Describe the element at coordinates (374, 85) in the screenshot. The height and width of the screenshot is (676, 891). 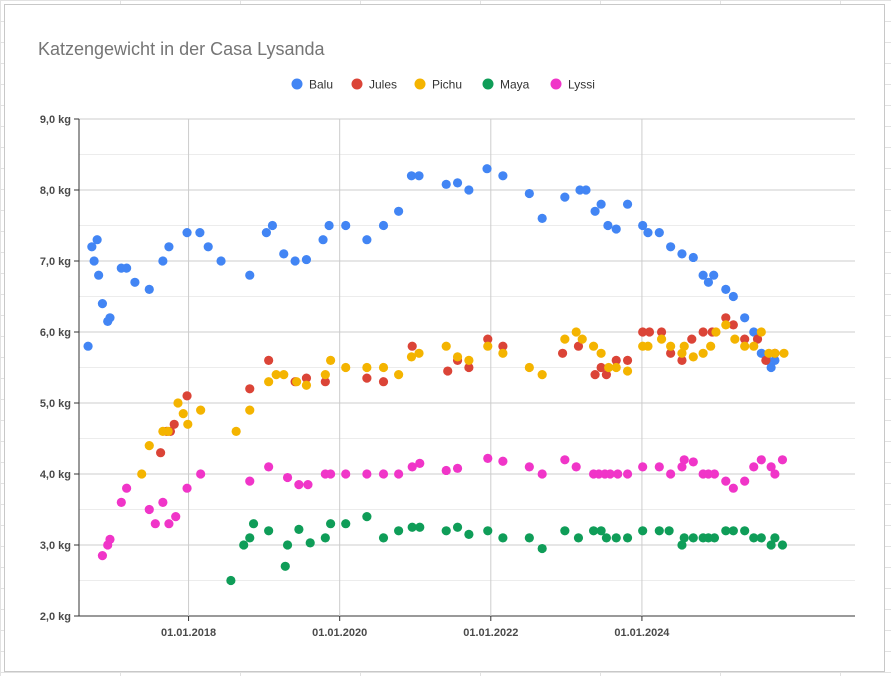
I see `legend-item-jules: Jules` at that location.